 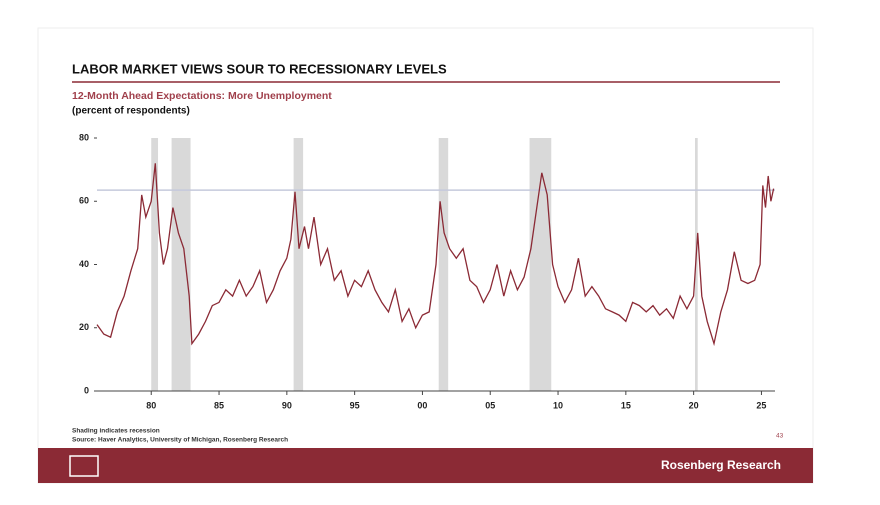 I want to click on x-tick-label: 10, so click(x=558, y=405).